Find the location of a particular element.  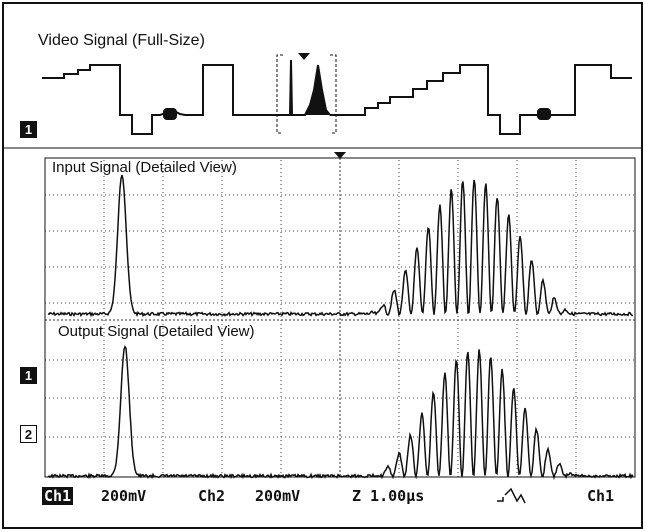

ch1-scale: 200mV is located at coordinates (124, 496).